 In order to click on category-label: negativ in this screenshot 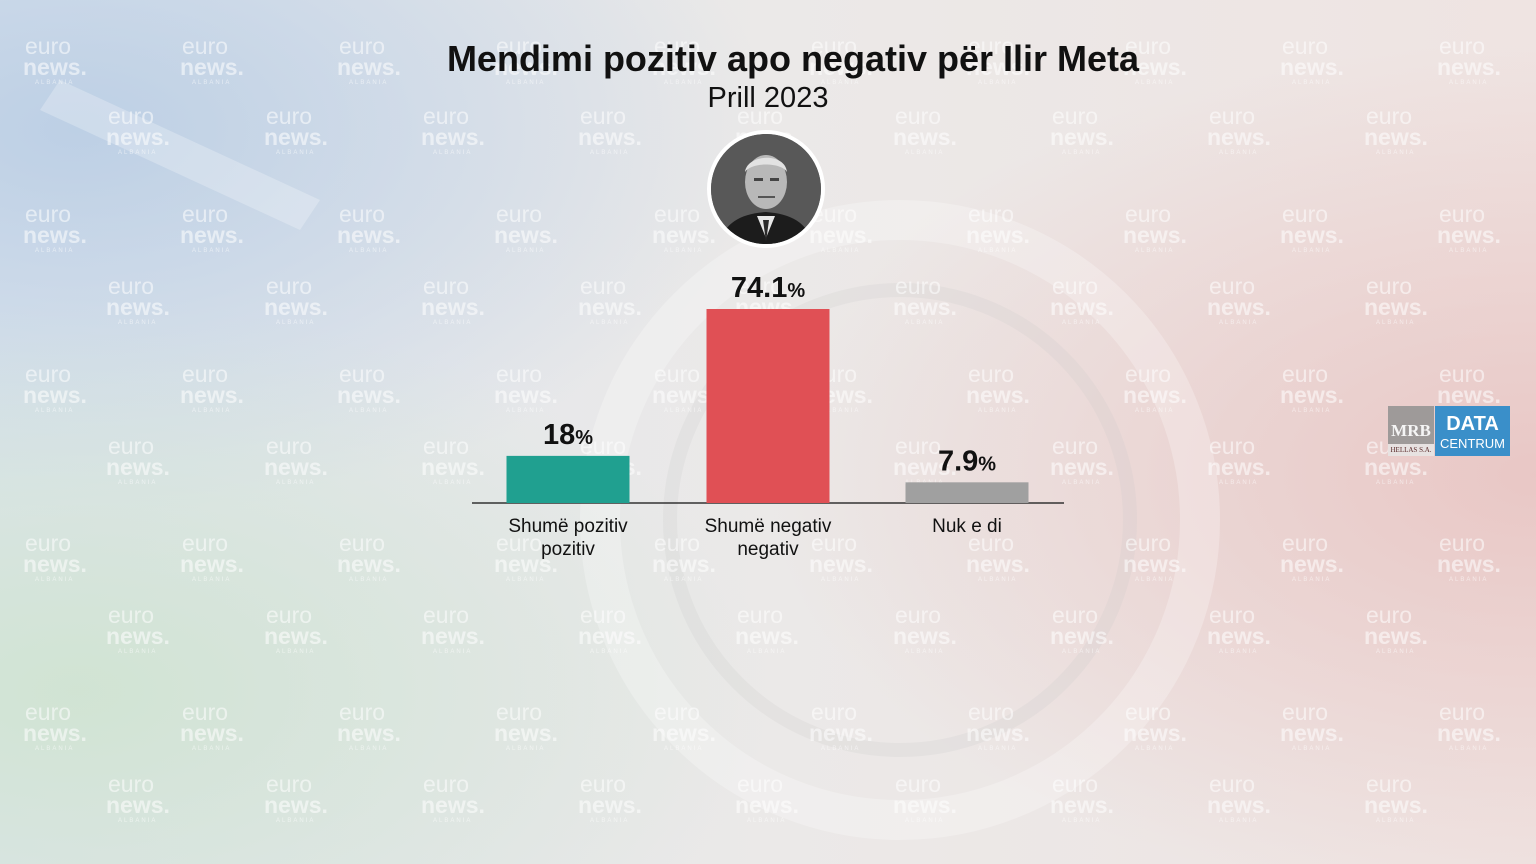, I will do `click(768, 549)`.